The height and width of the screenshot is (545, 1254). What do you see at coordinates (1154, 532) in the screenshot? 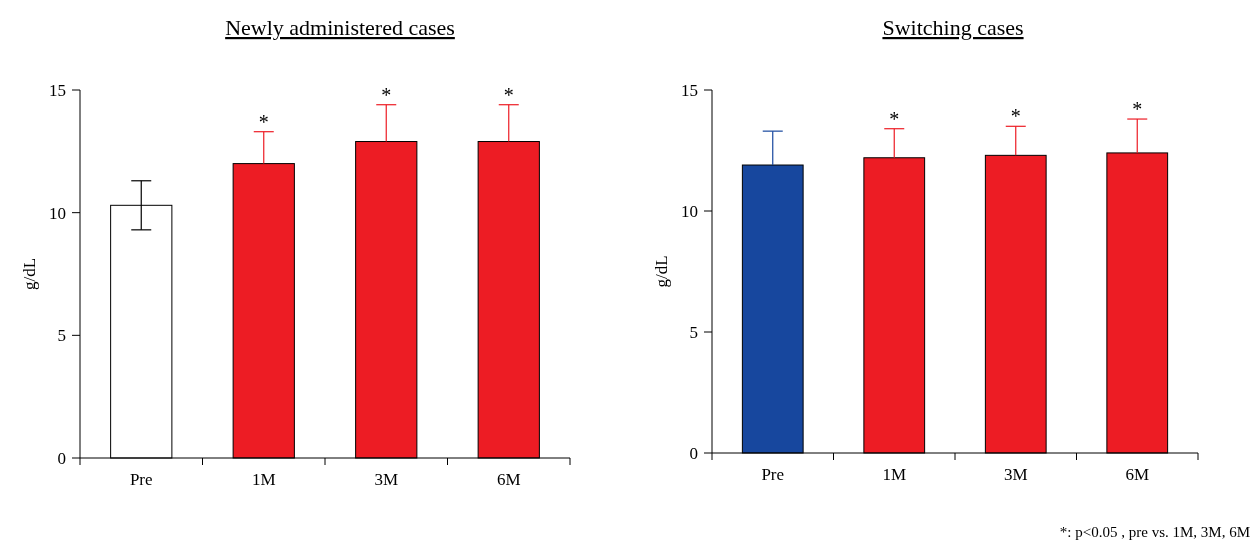
I see `text: *: p<0.05 , pre vs. 1M, 3M, 6M` at bounding box center [1154, 532].